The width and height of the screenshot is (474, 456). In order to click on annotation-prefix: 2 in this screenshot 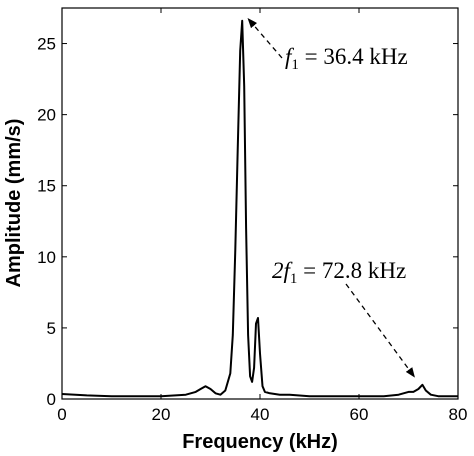, I will do `click(278, 270)`.